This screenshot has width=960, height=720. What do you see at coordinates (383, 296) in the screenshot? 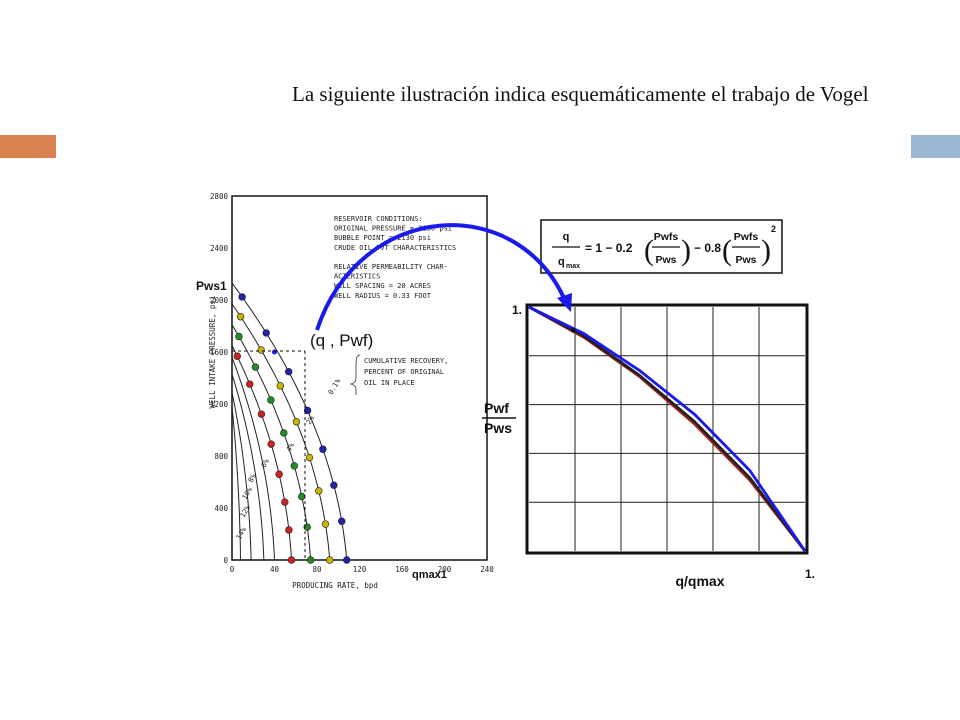
I see `reservoir-line: WELL RADIUS = 0.33 FOOT` at bounding box center [383, 296].